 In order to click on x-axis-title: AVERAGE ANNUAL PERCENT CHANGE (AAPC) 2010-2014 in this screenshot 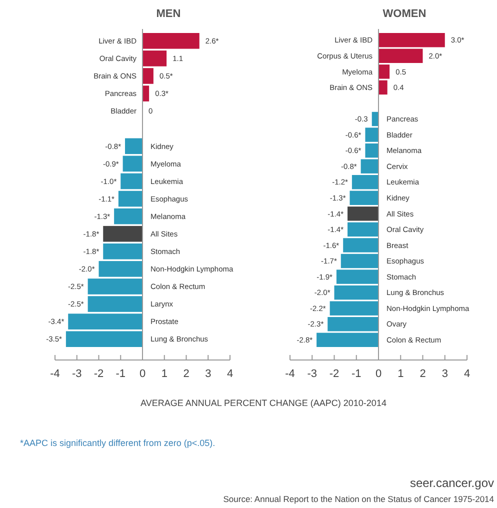, I will do `click(263, 403)`.